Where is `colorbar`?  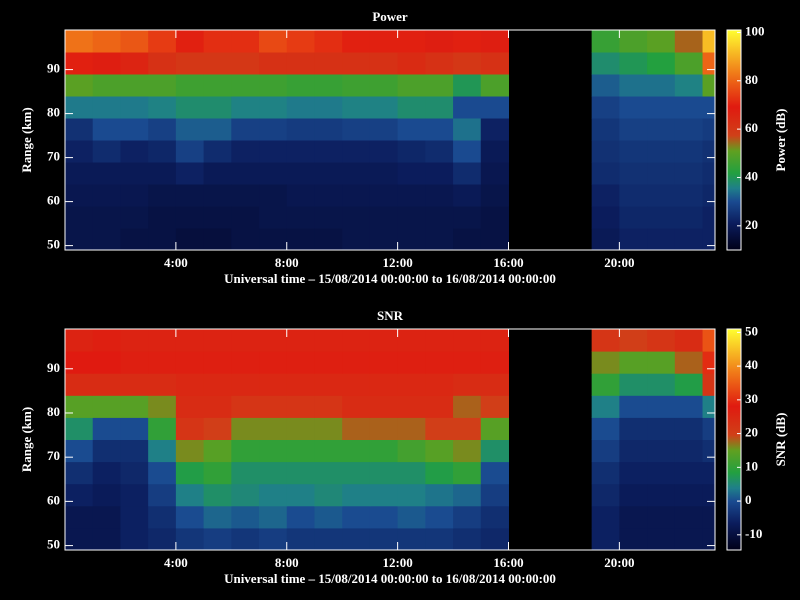 colorbar is located at coordinates (734, 439).